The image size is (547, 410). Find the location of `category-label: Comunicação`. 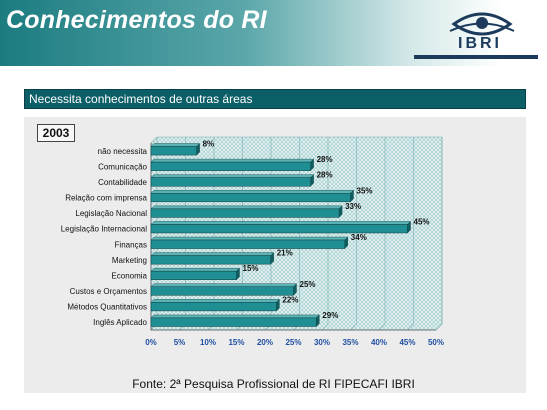

category-label: Comunicação is located at coordinates (122, 166).